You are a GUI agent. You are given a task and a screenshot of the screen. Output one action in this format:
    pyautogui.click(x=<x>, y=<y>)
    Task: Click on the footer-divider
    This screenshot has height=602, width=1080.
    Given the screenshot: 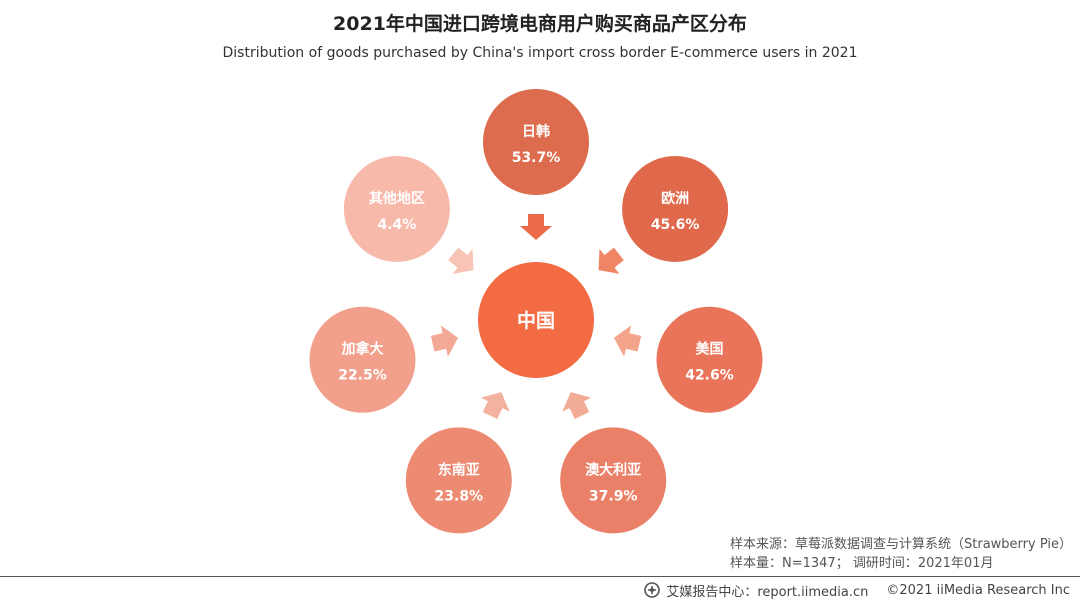 What is the action you would take?
    pyautogui.click(x=540, y=576)
    